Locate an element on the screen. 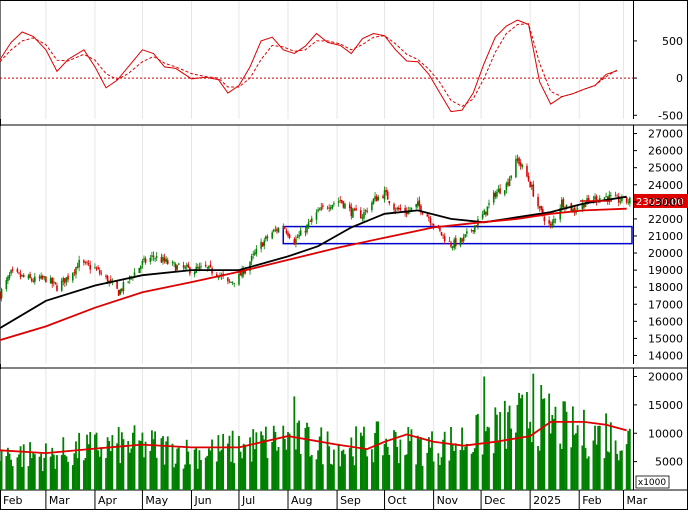 The height and width of the screenshot is (514, 688). volume-ytick-label: 20000 is located at coordinates (665, 377).